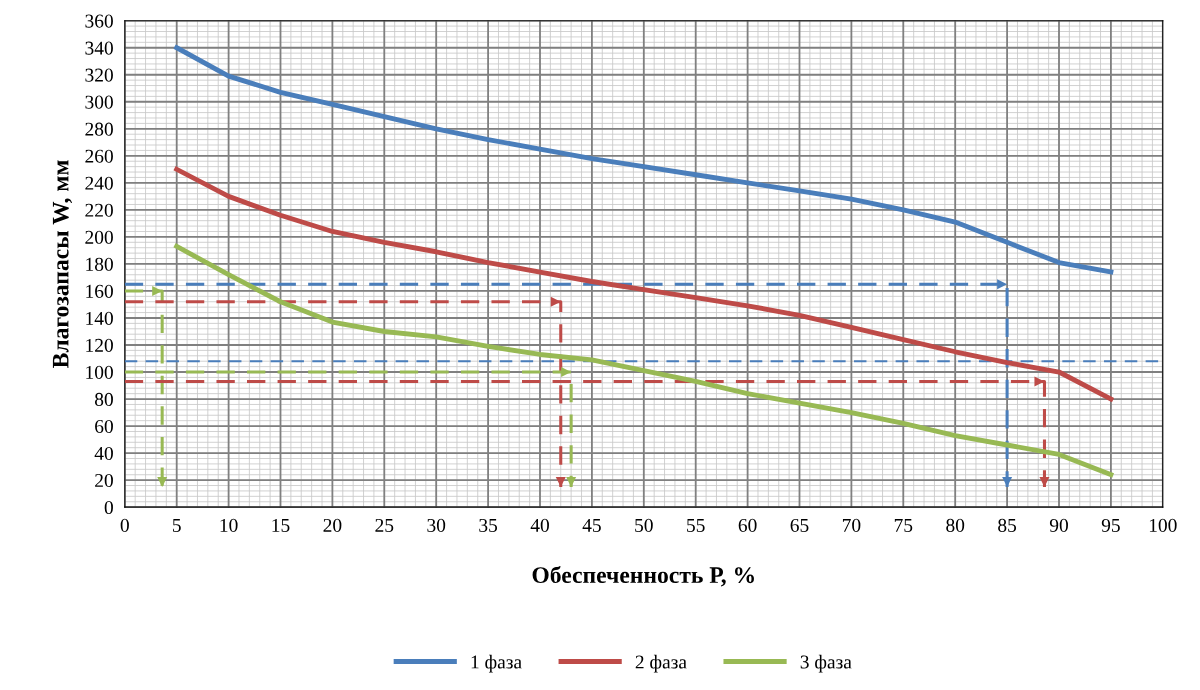 This screenshot has width=1200, height=690. What do you see at coordinates (799, 525) in the screenshot?
I see `x-tick-label: 65` at bounding box center [799, 525].